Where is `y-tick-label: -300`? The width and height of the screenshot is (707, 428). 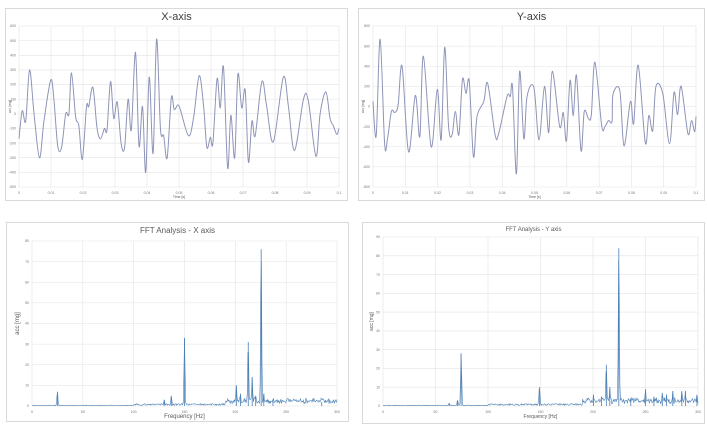
y-tick-label: -300 is located at coordinates (12, 158).